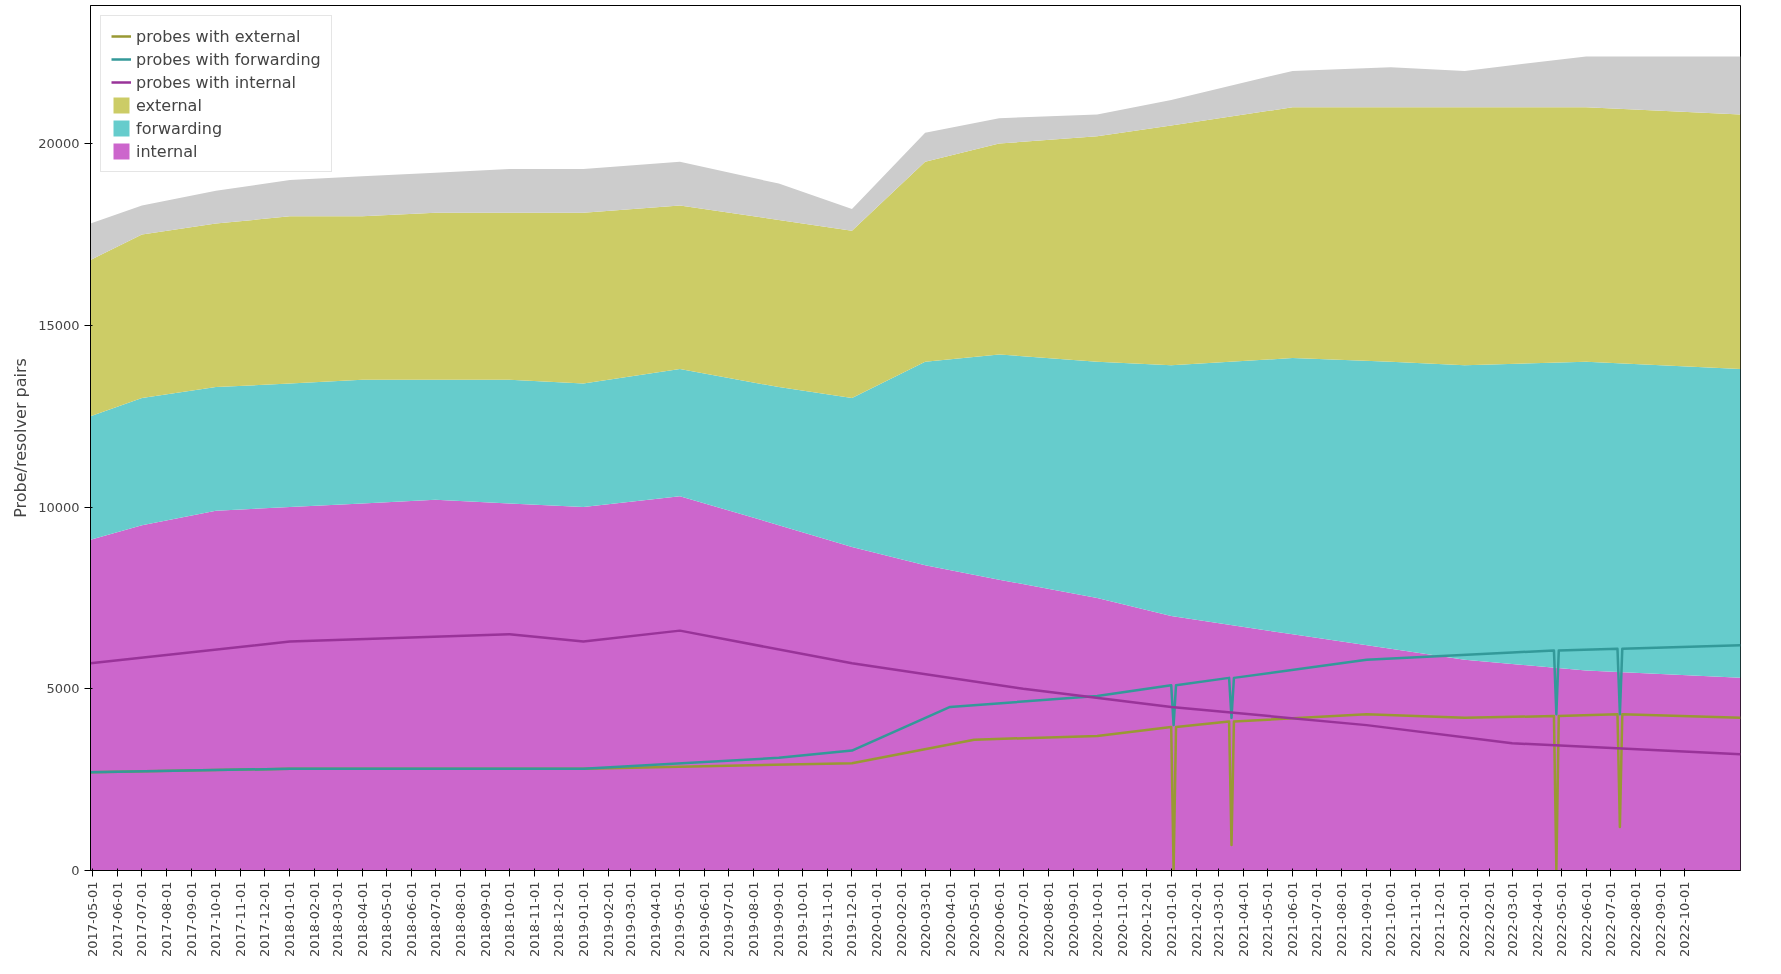  I want to click on x-tick-label: 2019-04-01, so click(656, 919).